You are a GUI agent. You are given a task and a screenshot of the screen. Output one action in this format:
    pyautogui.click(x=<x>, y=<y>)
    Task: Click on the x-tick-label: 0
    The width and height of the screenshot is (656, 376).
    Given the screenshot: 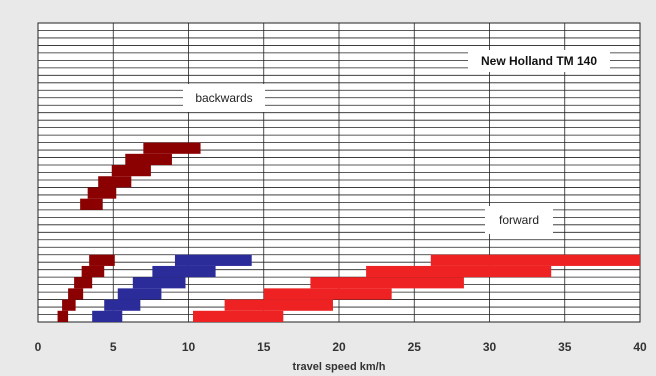 What is the action you would take?
    pyautogui.click(x=38, y=347)
    